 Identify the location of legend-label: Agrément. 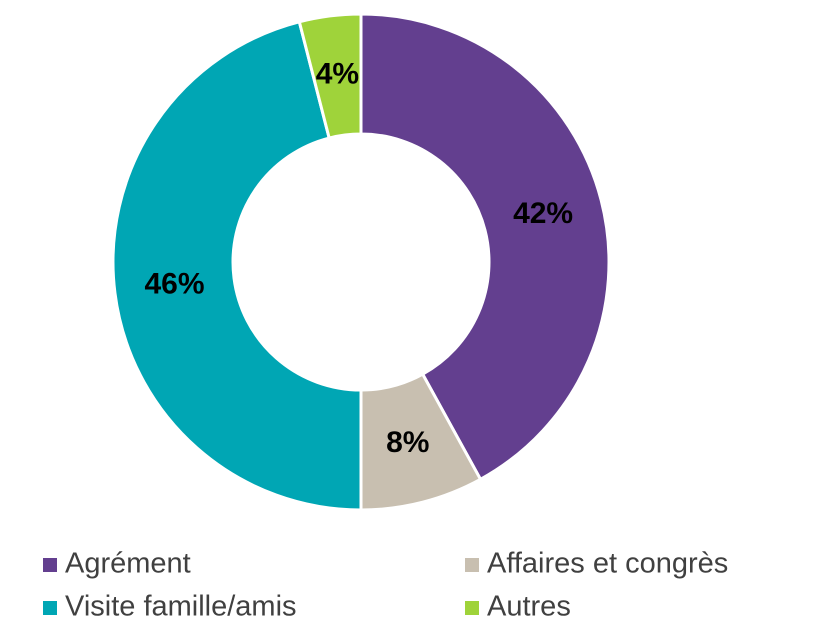
(128, 564).